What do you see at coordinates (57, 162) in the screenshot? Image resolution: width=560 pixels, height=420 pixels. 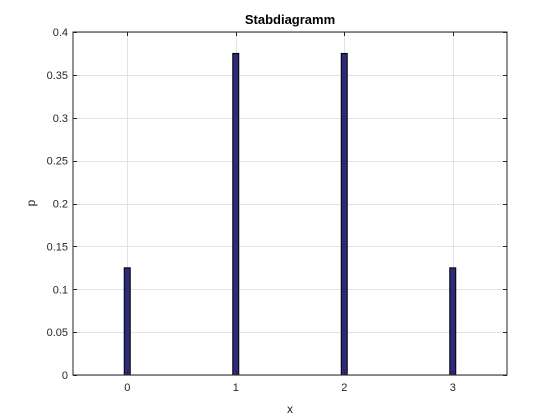 I see `y-tick-label: 0.25` at bounding box center [57, 162].